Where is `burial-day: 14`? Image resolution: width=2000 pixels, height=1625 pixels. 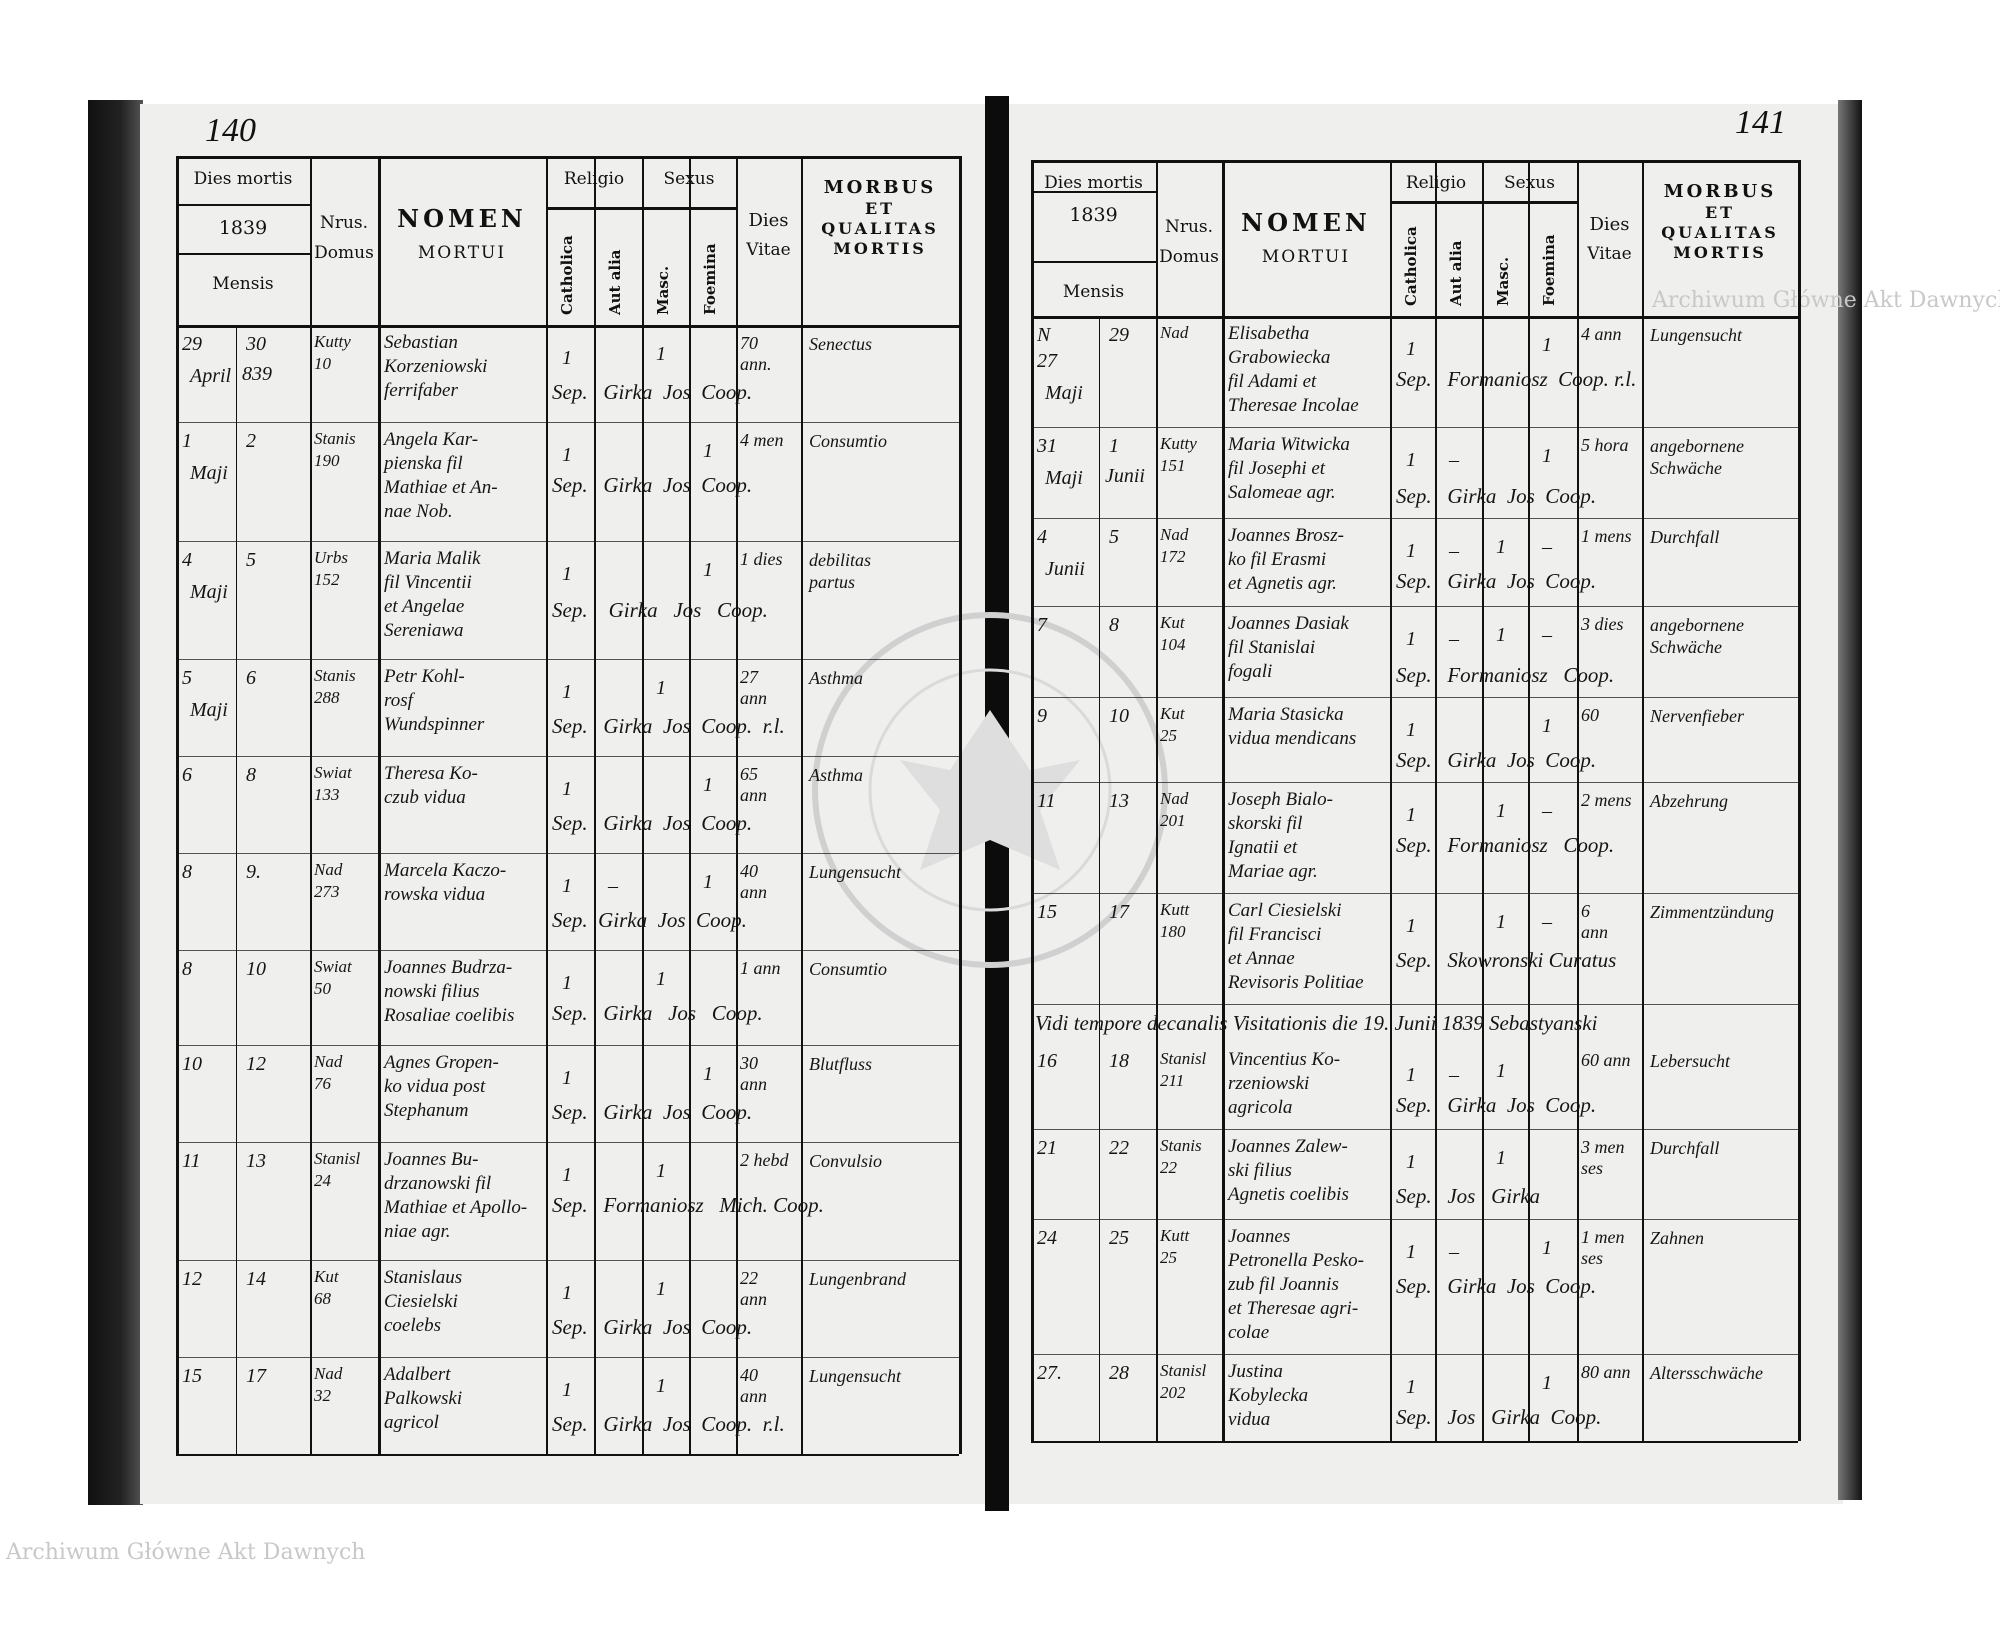
burial-day: 14 is located at coordinates (256, 1279).